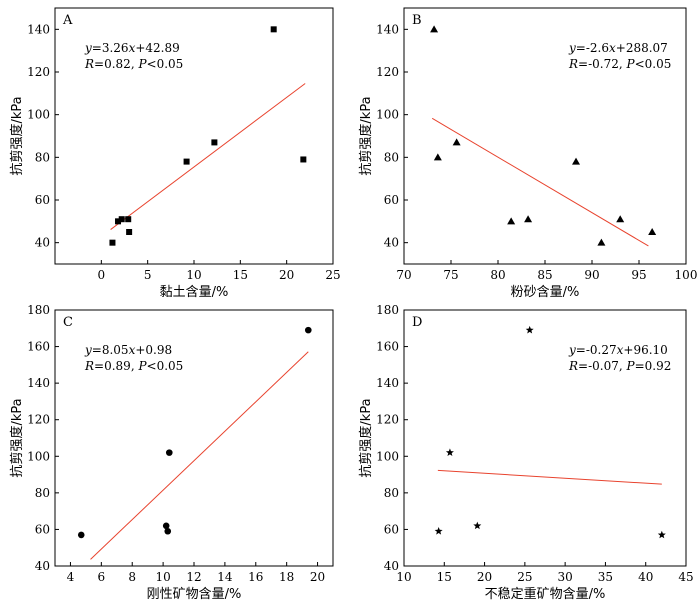  Describe the element at coordinates (403, 577) in the screenshot. I see `panel-d-x-tick-label: 10` at that location.